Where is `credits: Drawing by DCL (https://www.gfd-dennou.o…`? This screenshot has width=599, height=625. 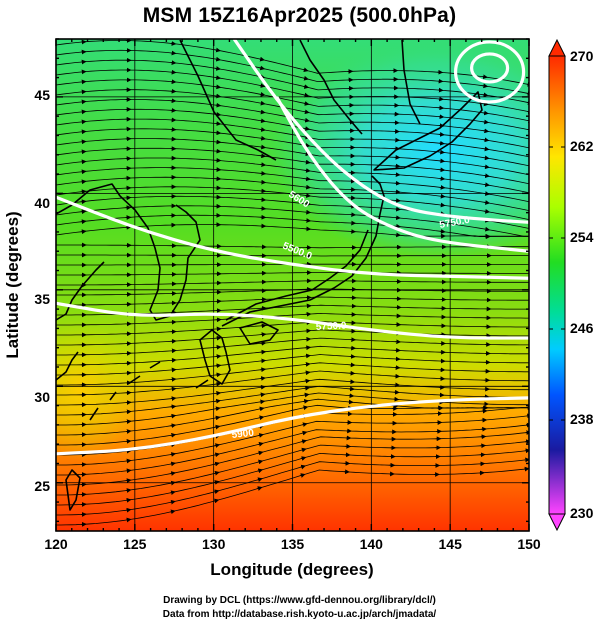
credits: Drawing by DCL (https://www.gfd-dennou.o… is located at coordinates (299, 608).